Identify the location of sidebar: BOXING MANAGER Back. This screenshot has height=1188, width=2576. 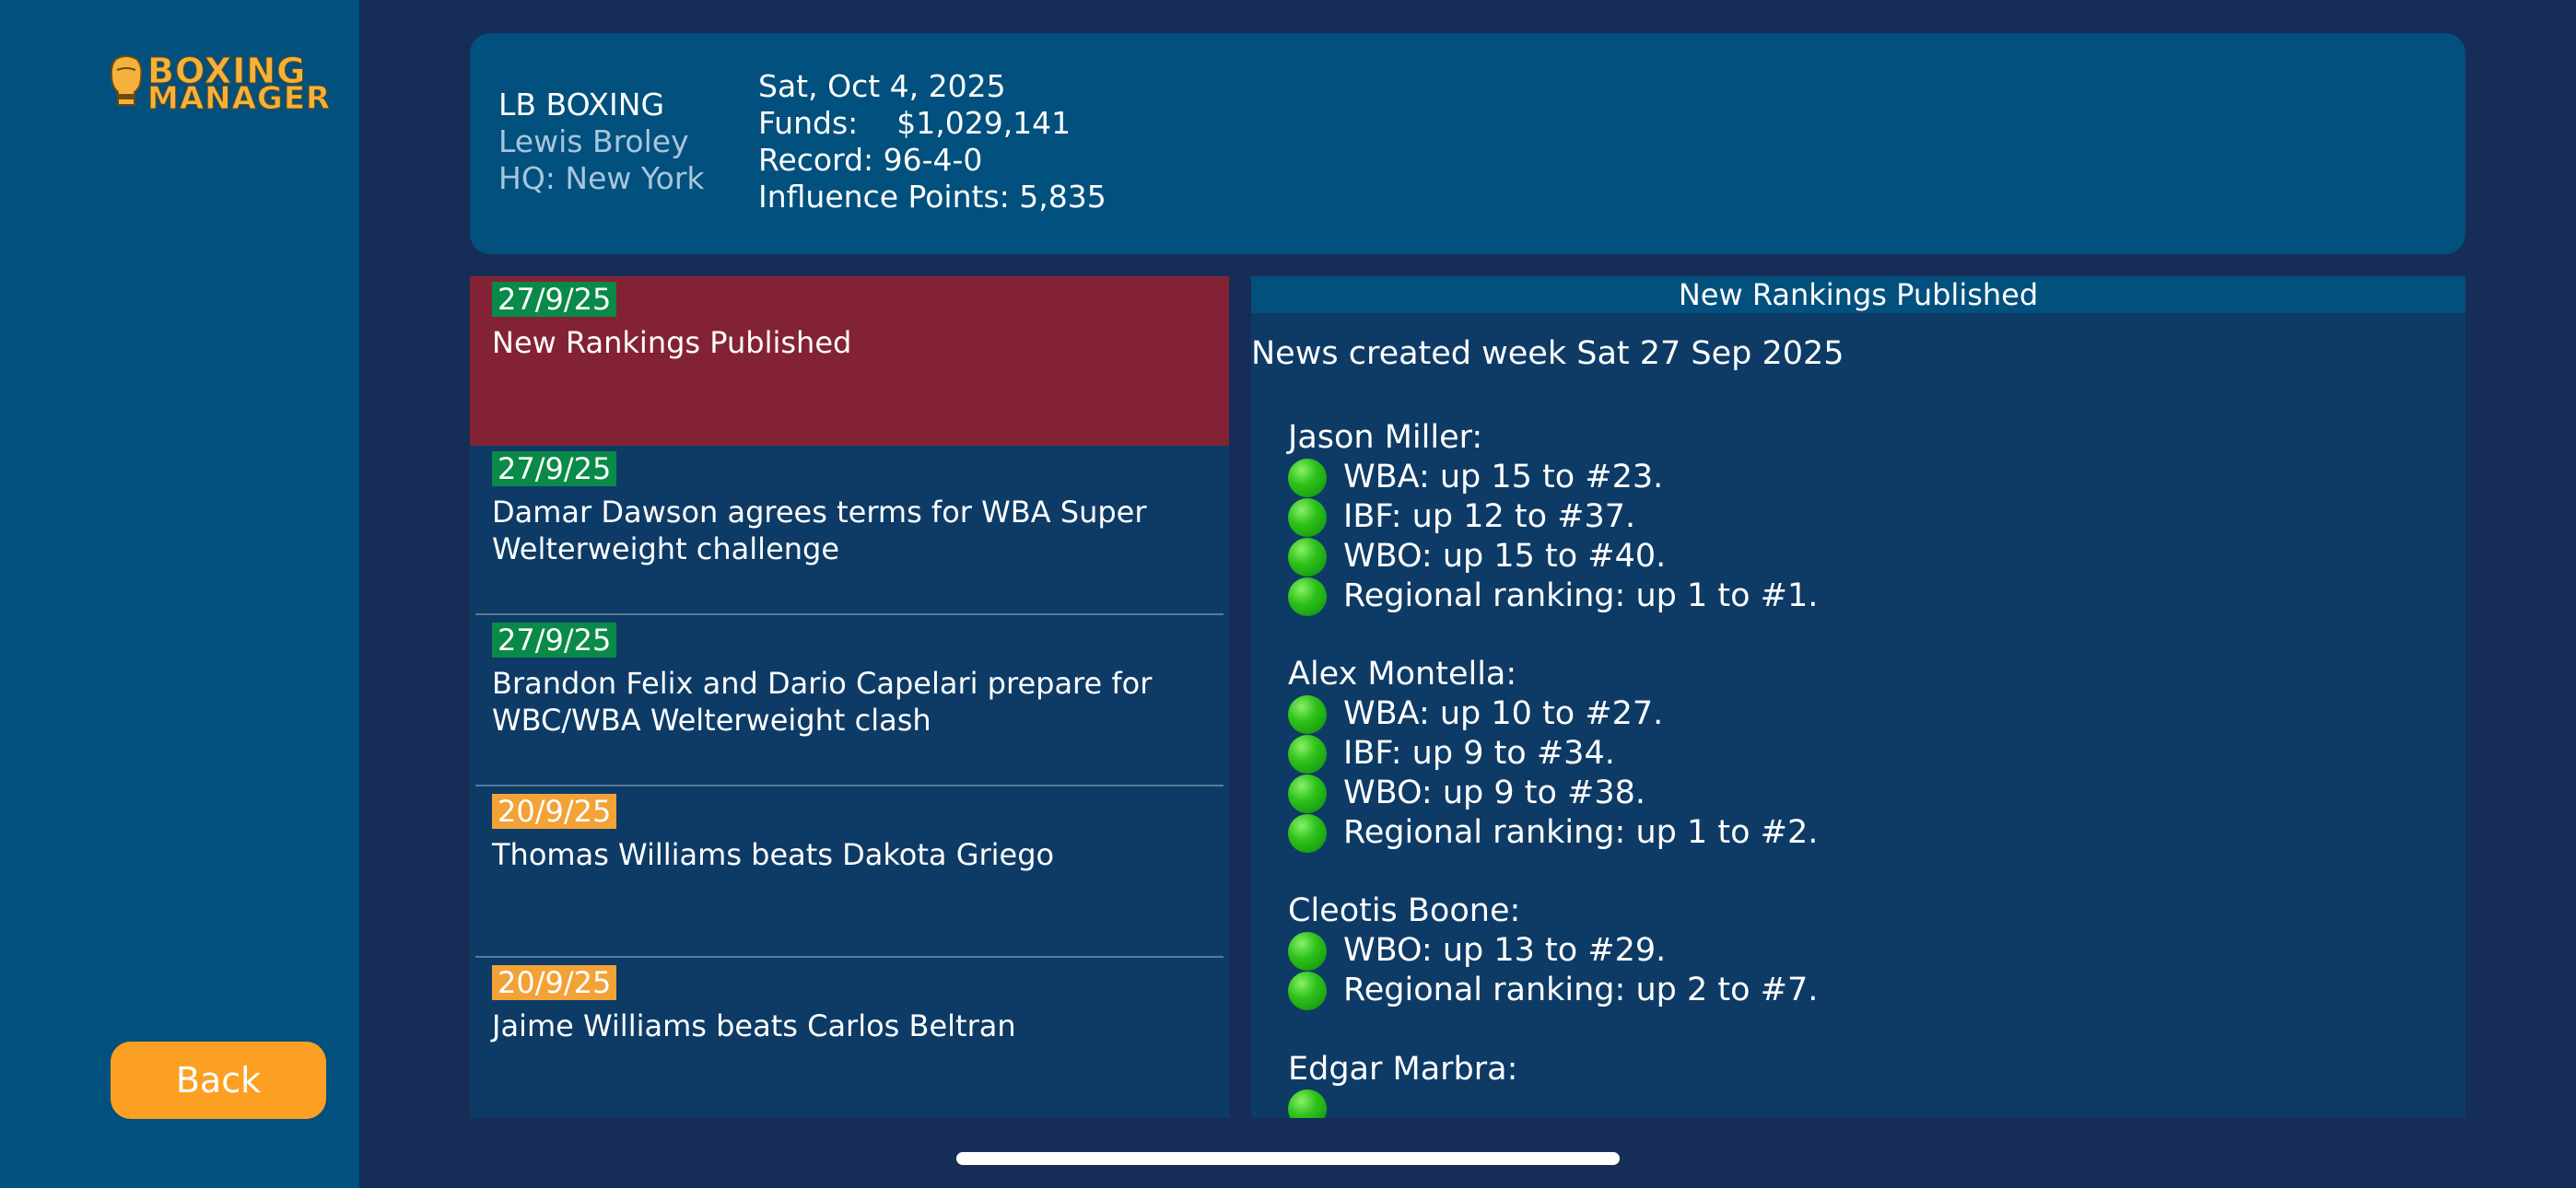
(179, 594).